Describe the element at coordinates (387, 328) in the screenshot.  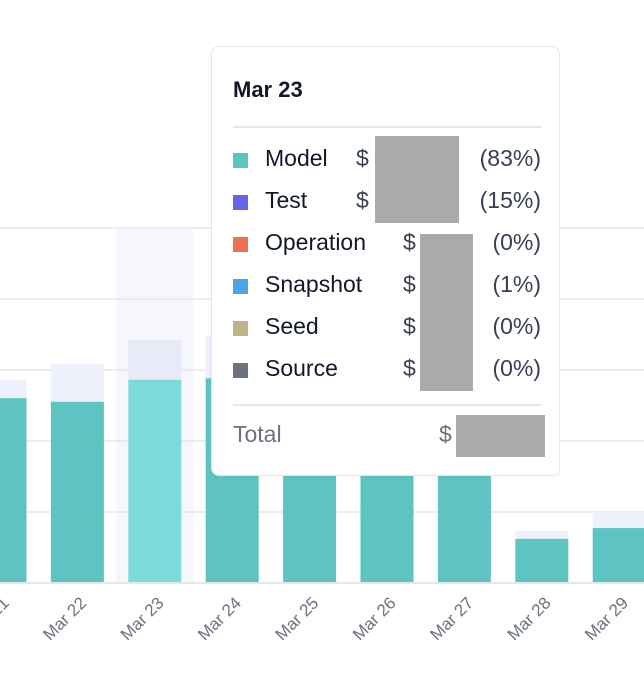
I see `tooltip-row-seed: Seed $ (0%)` at that location.